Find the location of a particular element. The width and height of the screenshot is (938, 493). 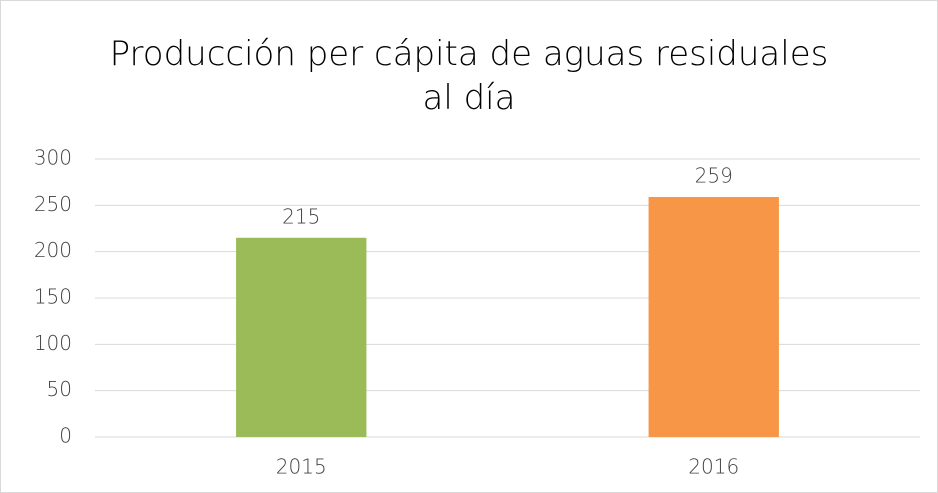

x-tick-label: 2015 is located at coordinates (301, 467).